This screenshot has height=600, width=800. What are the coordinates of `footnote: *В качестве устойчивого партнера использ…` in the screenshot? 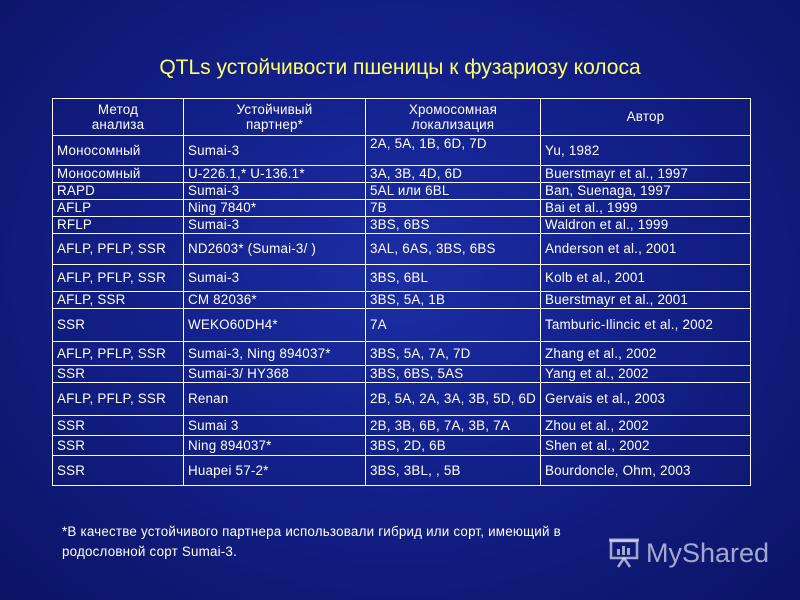 It's located at (311, 541).